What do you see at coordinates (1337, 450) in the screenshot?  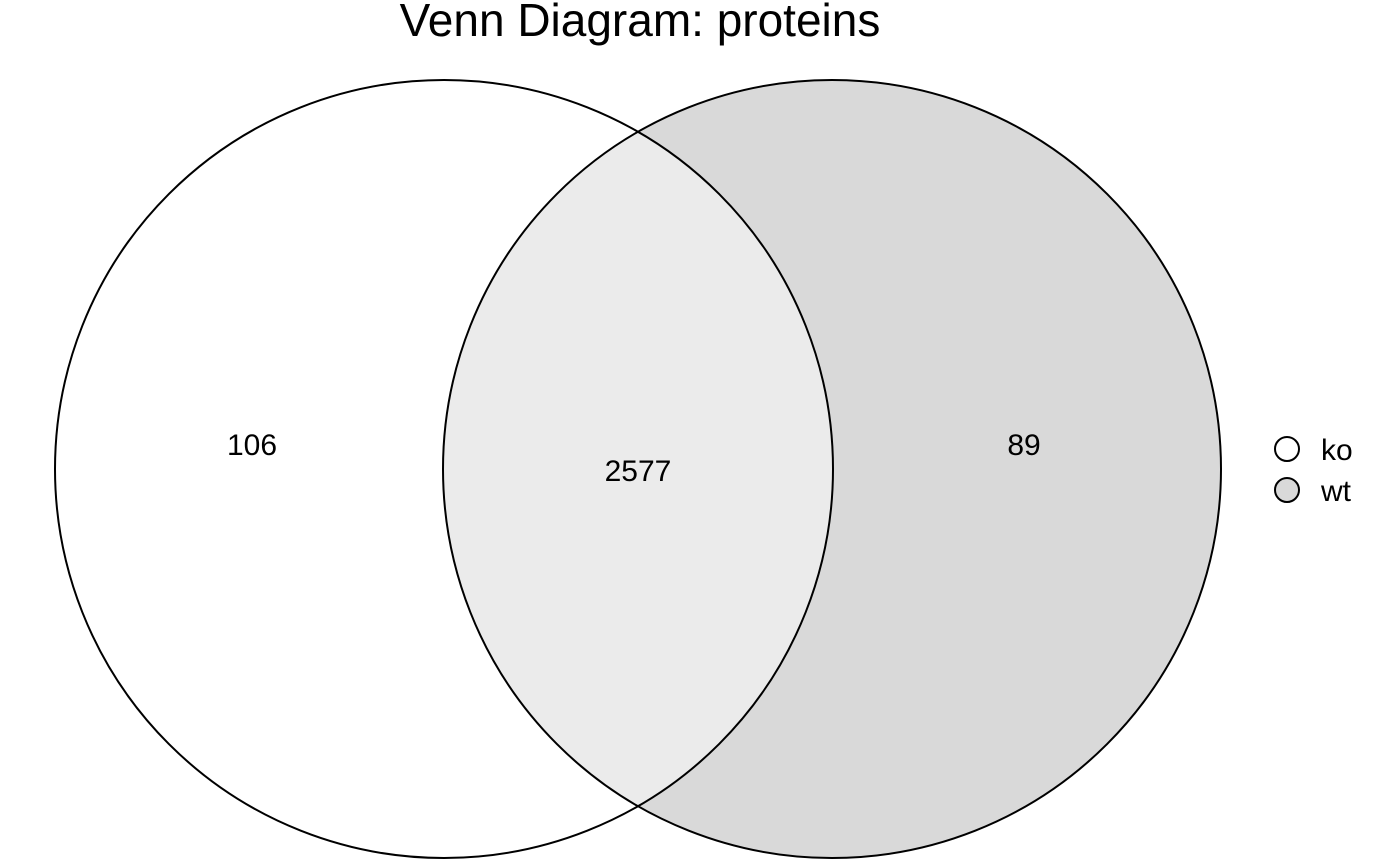 I see `legend-label-ko: ko` at bounding box center [1337, 450].